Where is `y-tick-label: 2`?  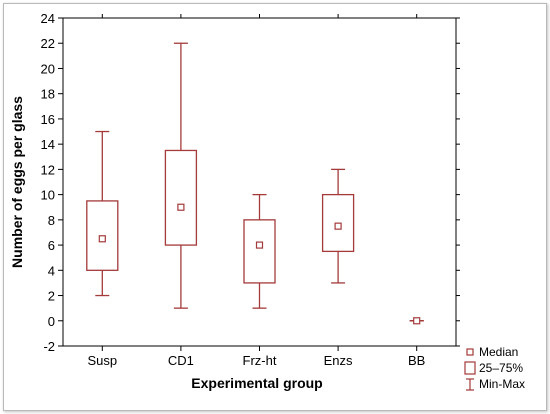
y-tick-label: 2 is located at coordinates (51, 296).